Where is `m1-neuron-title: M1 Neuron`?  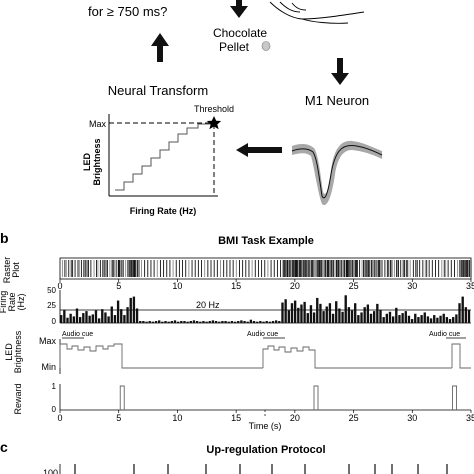
m1-neuron-title: M1 Neuron is located at coordinates (337, 100).